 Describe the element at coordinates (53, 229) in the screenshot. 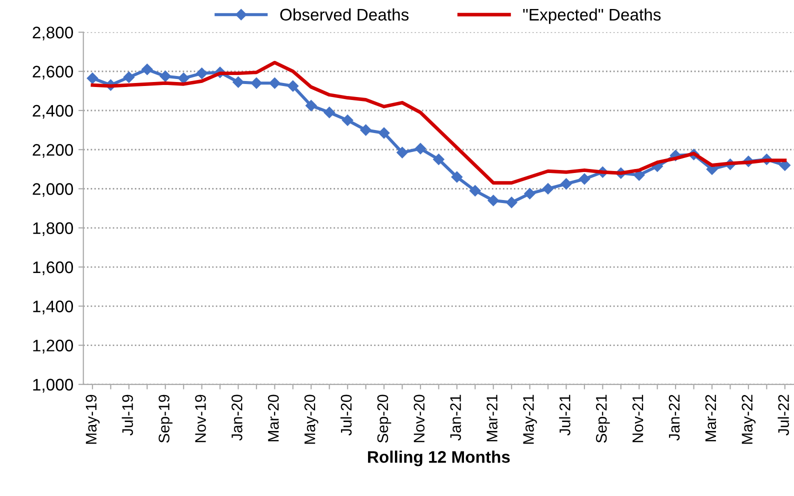

I see `y-tick-label: 1,800` at that location.